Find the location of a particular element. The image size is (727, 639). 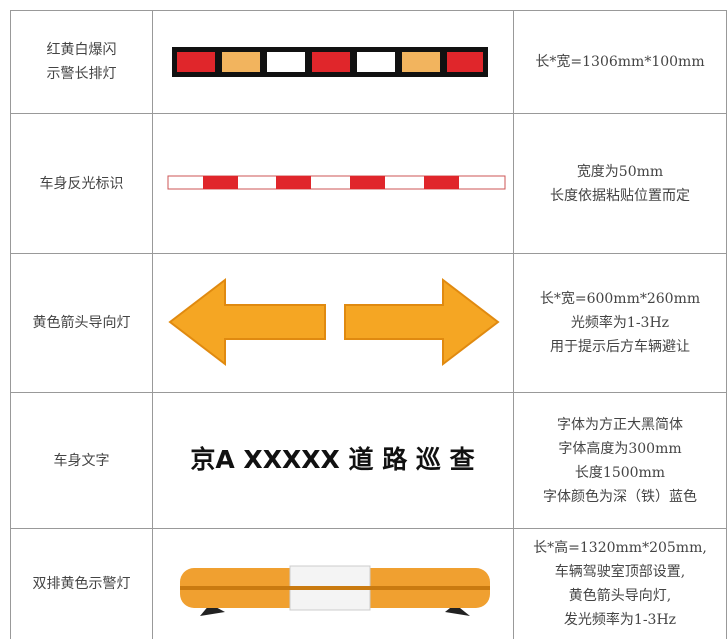

text-line: 黄色箭头导向灯 is located at coordinates (81, 323).